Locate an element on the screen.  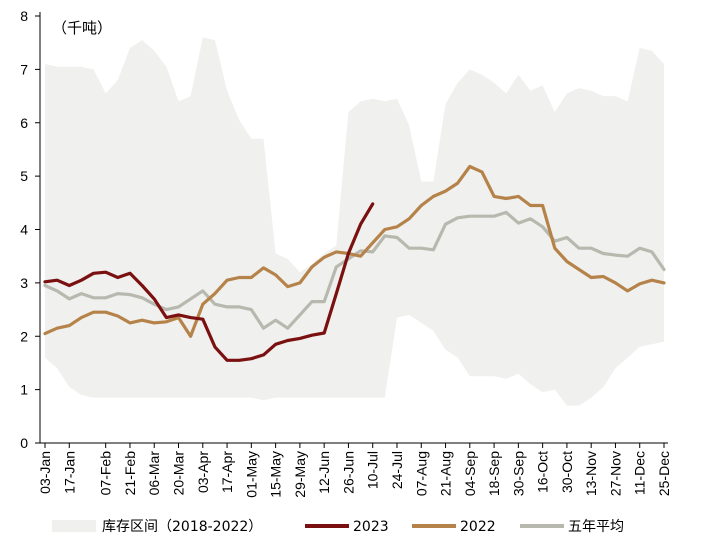
x-tick-label: 07-Feb is located at coordinates (106, 473).